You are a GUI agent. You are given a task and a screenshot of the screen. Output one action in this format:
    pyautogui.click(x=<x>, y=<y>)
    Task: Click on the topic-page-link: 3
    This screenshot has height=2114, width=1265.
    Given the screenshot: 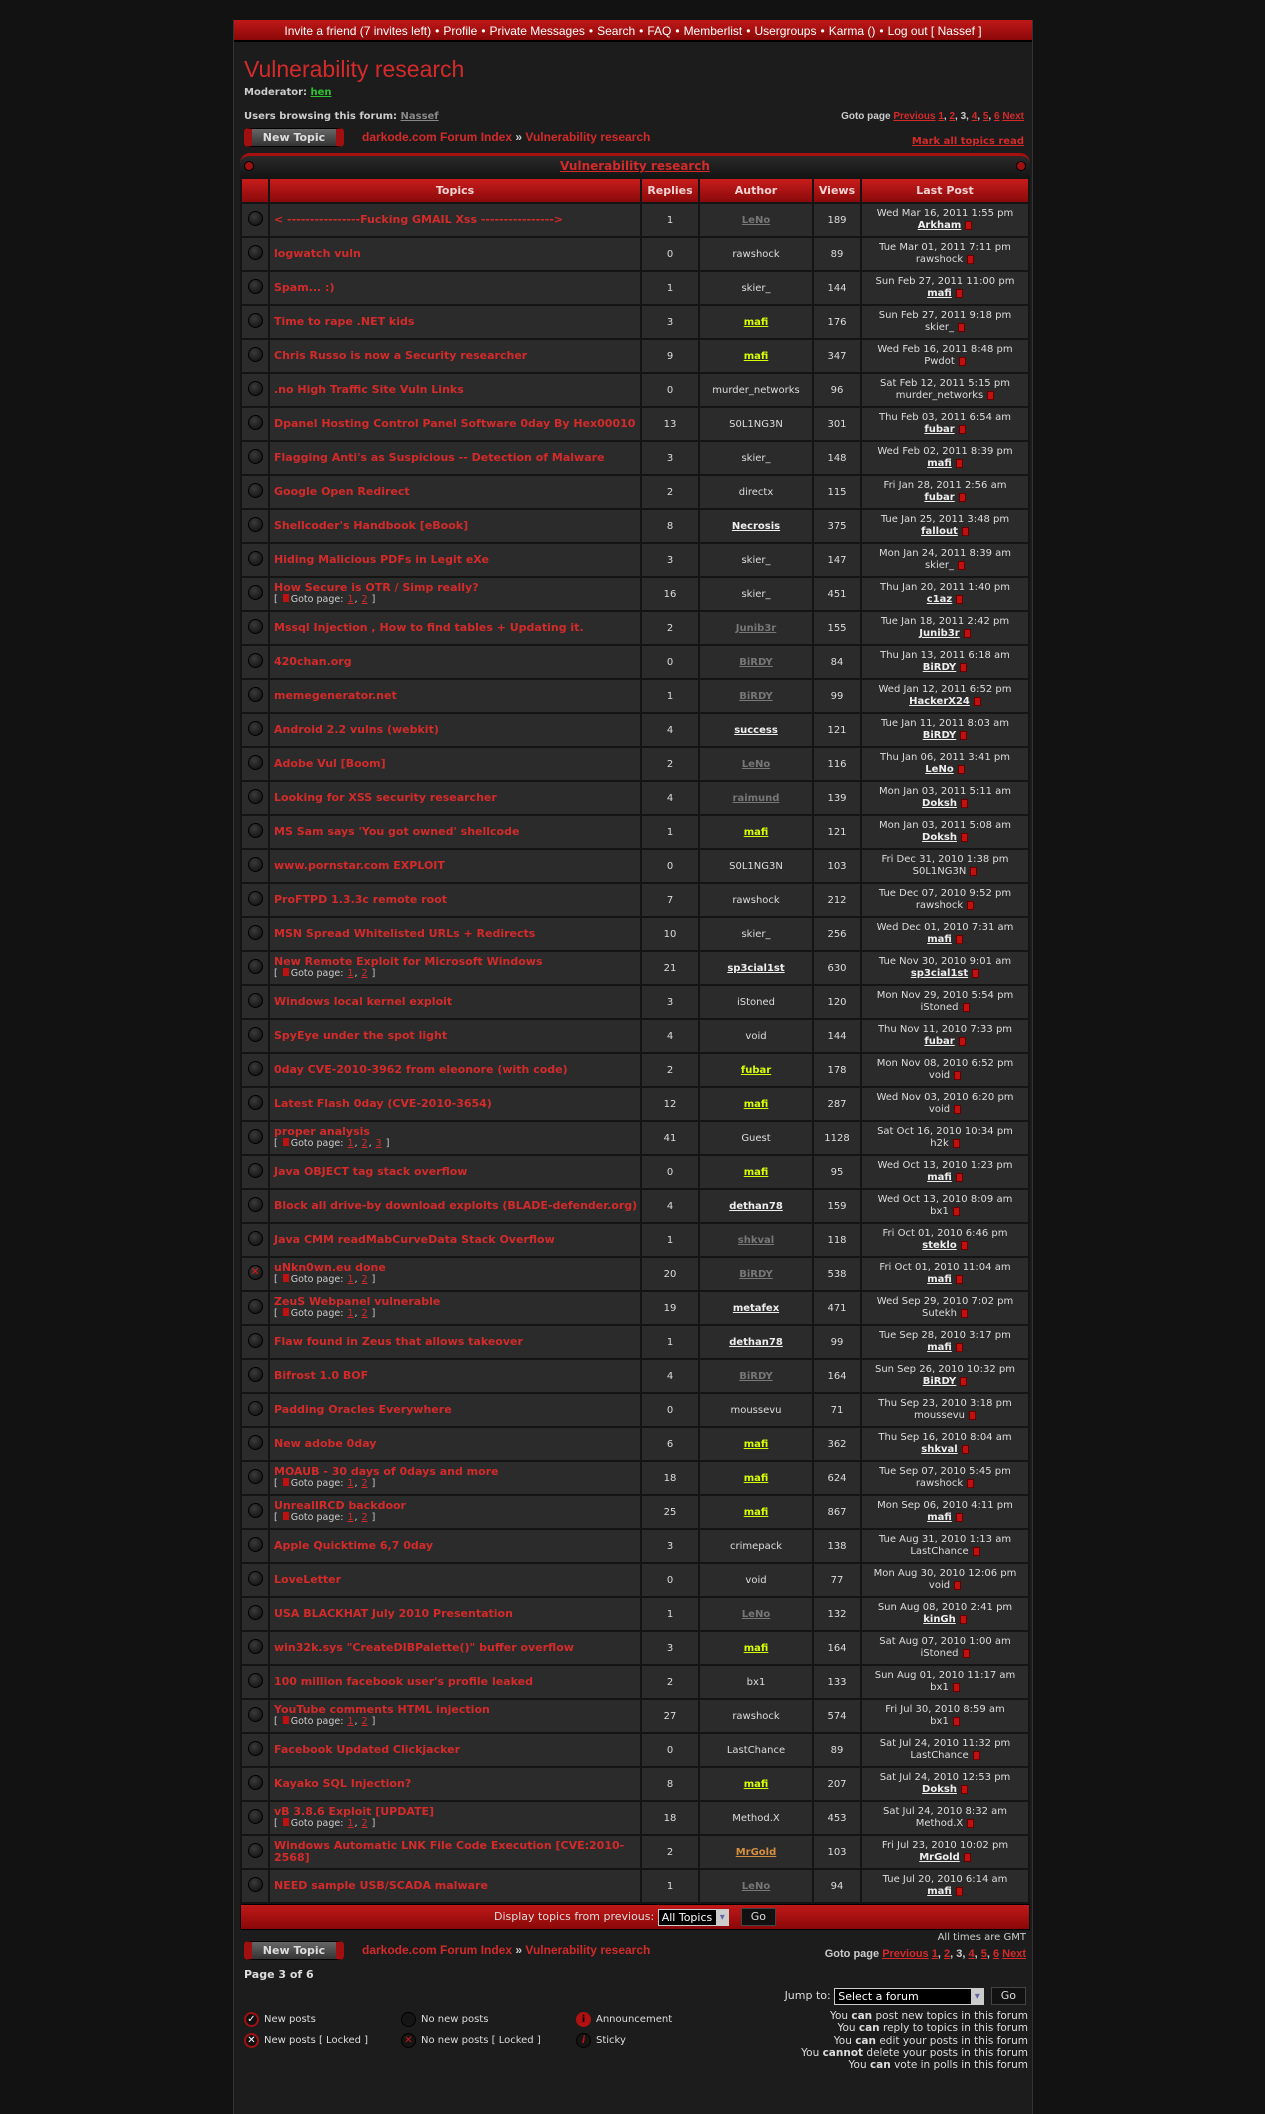 What is the action you would take?
    pyautogui.click(x=378, y=1143)
    